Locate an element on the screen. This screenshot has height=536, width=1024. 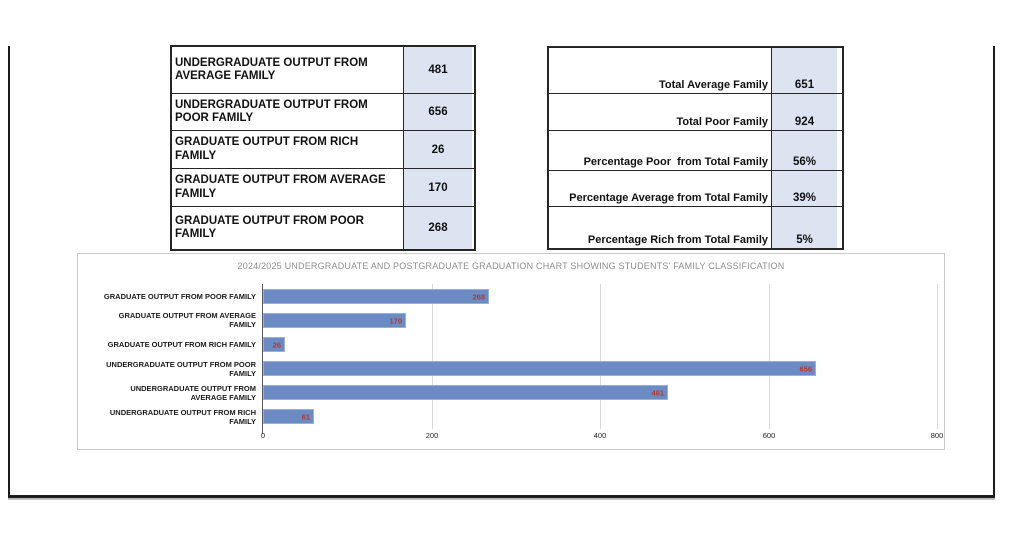
table-row: GRADUATE OUTPUT FROM RICH FAMILY 26 is located at coordinates (323, 149).